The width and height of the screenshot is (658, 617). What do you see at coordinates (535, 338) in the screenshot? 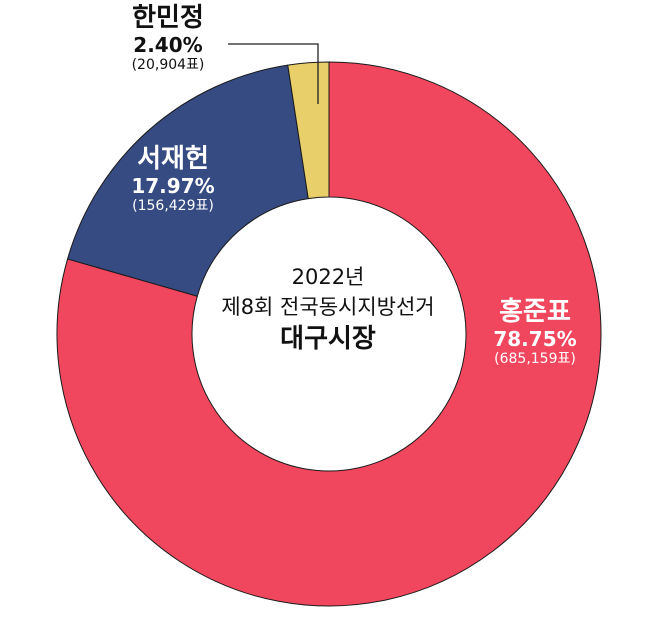
I see `slice-percent-hongjunpyo: 78.75%` at bounding box center [535, 338].